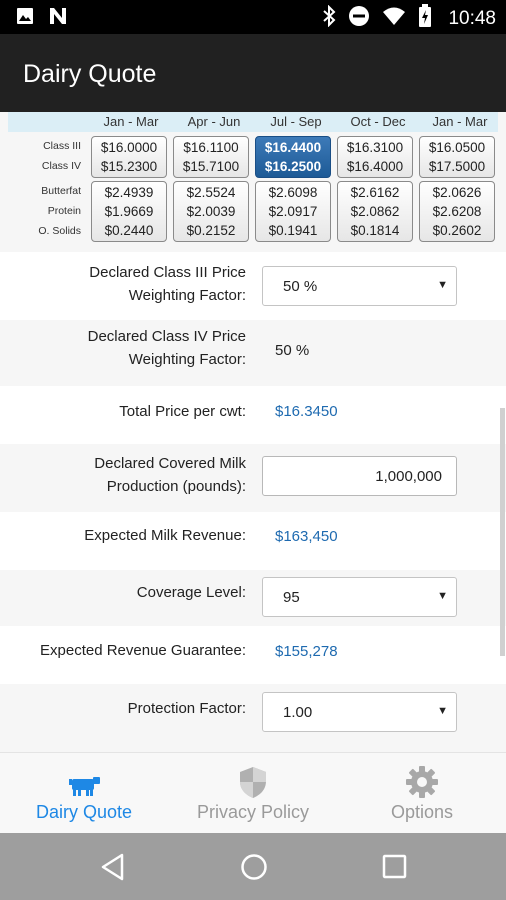  I want to click on app-bar: Dairy Quote, so click(253, 73).